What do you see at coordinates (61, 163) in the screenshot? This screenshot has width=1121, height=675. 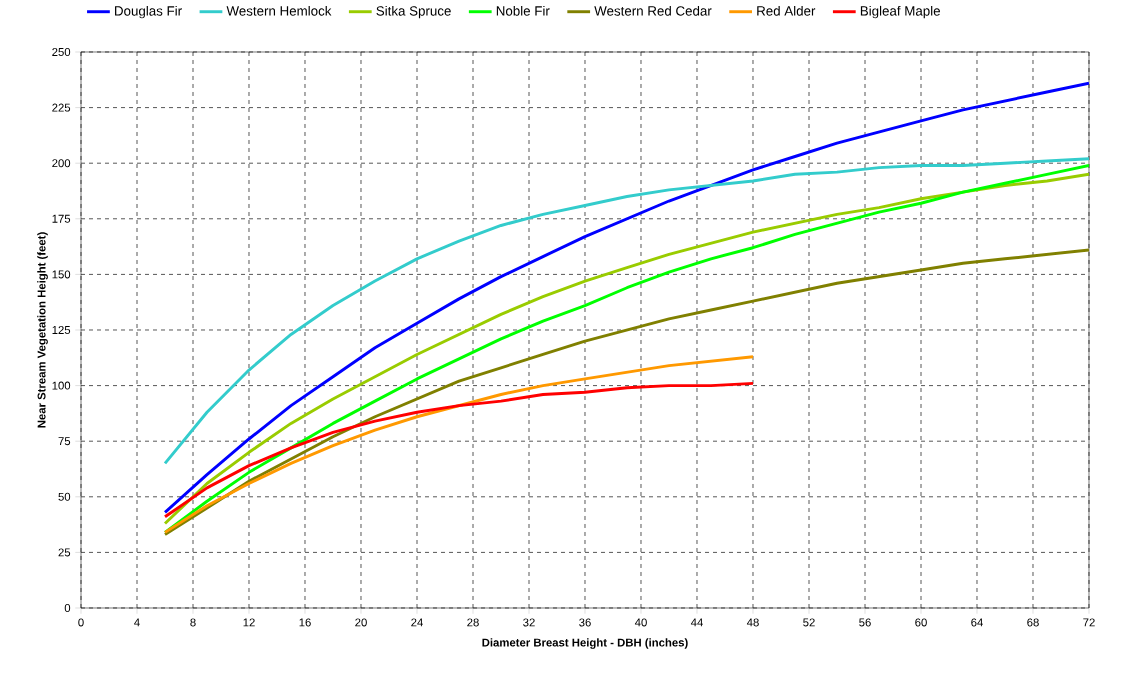 I see `y-tick-label: 200` at bounding box center [61, 163].